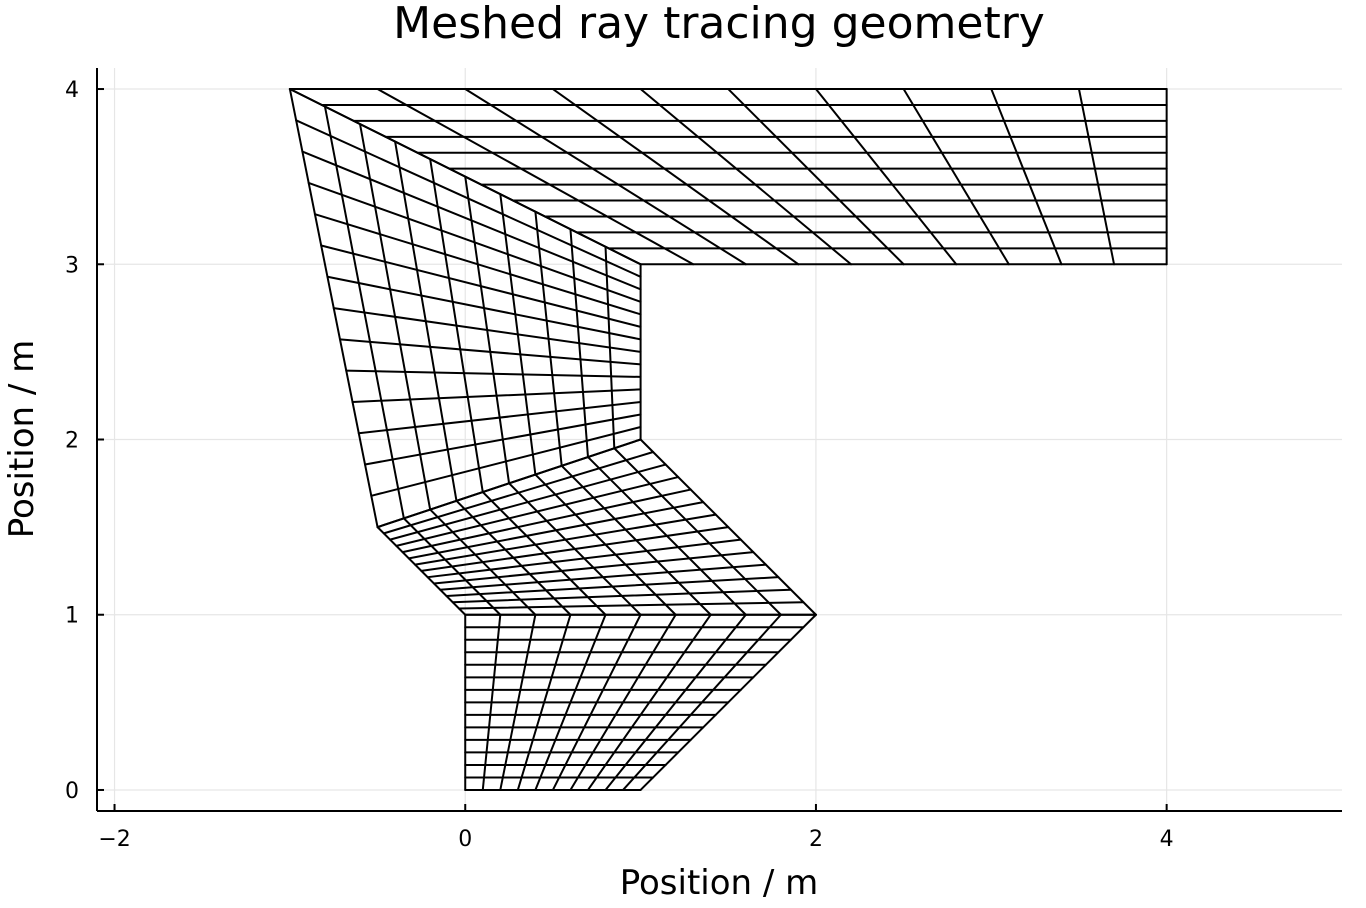  I want to click on chart-title: Meshed ray tracing geometry, so click(719, 24).